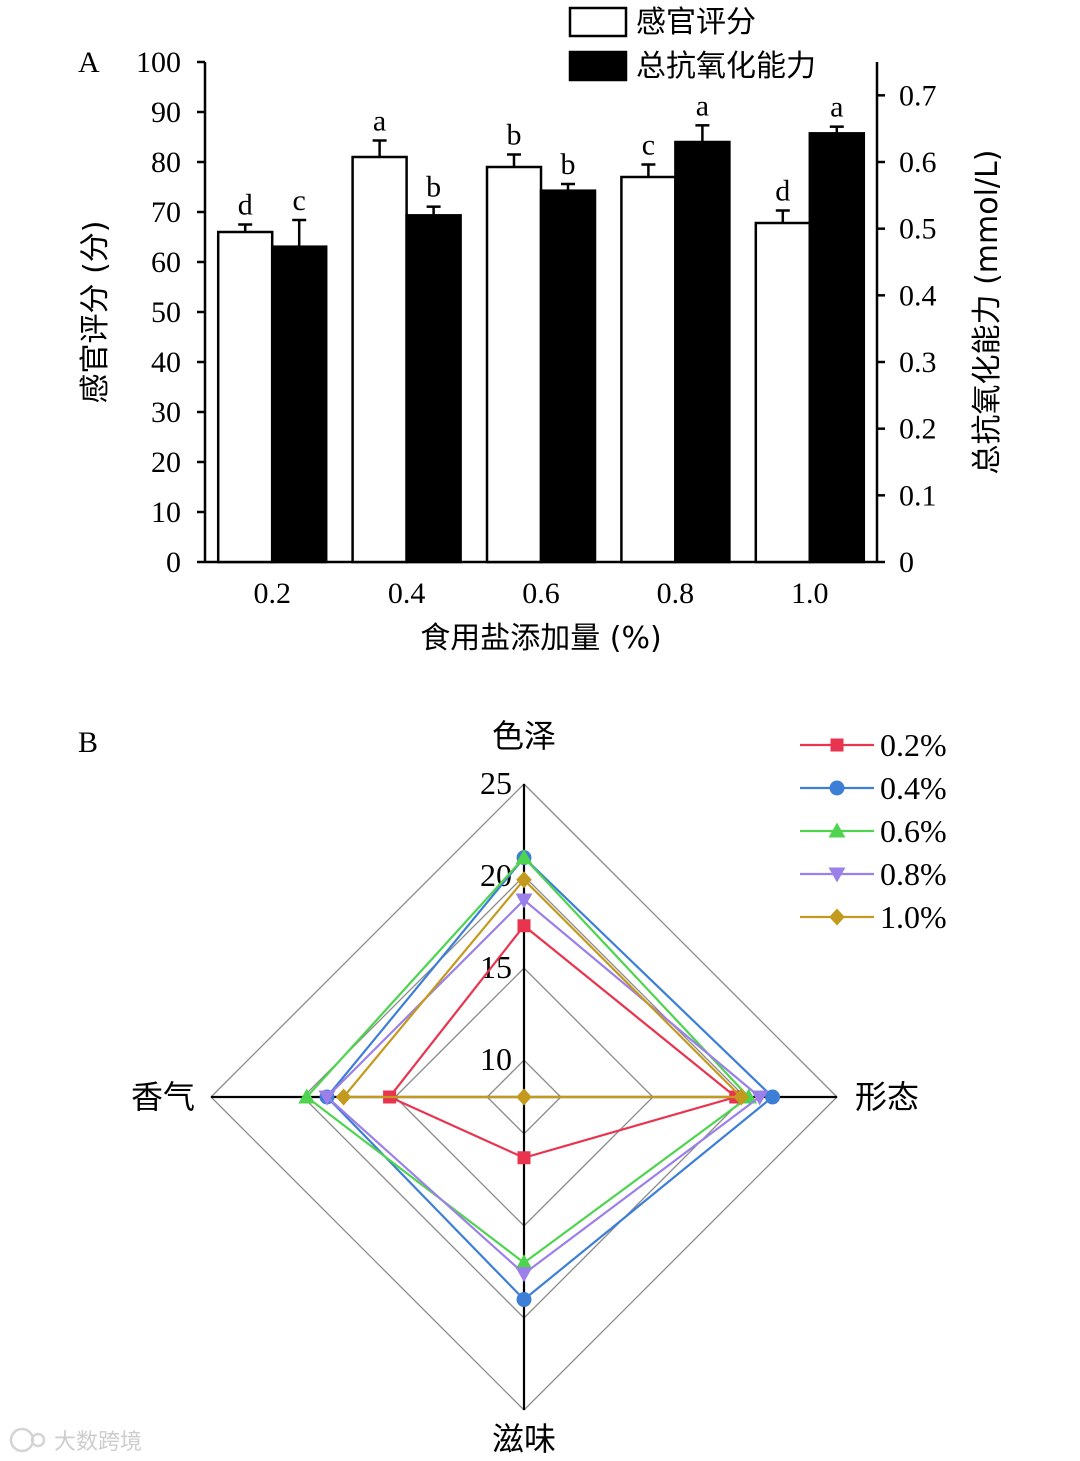 This screenshot has width=1080, height=1461. Describe the element at coordinates (918, 295) in the screenshot. I see `right-y-tick-label: 0.4` at that location.